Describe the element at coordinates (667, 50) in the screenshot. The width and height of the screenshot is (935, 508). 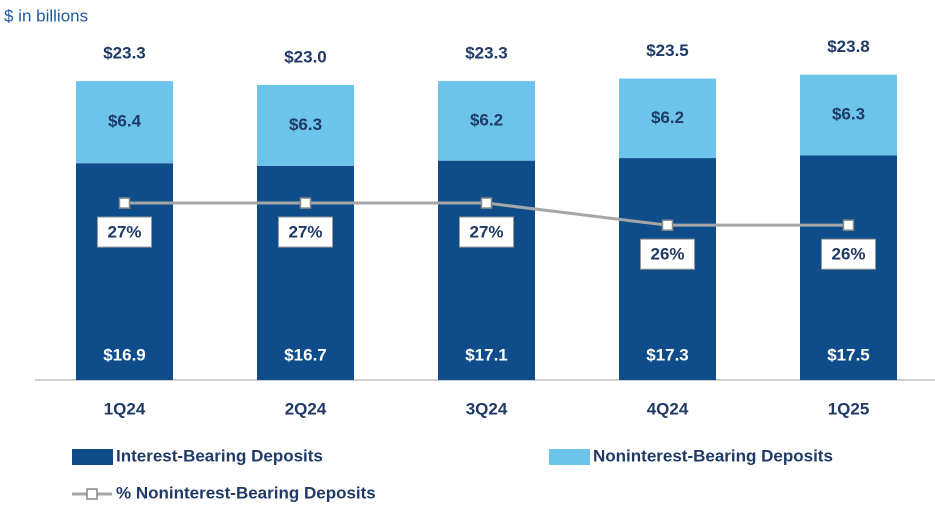
I see `total-label: $23.5` at that location.